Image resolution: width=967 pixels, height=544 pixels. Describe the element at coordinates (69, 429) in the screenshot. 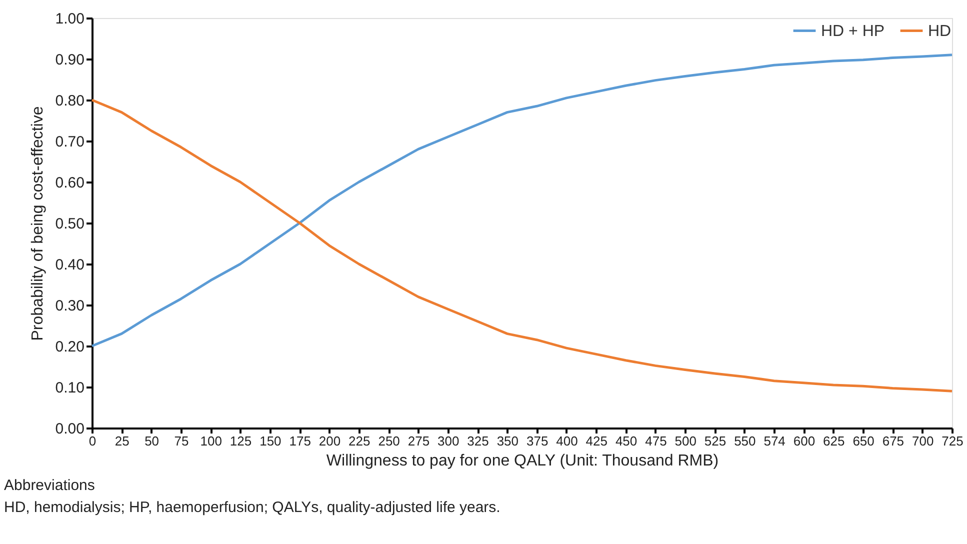

I see `y-tick-label: 0.00` at that location.